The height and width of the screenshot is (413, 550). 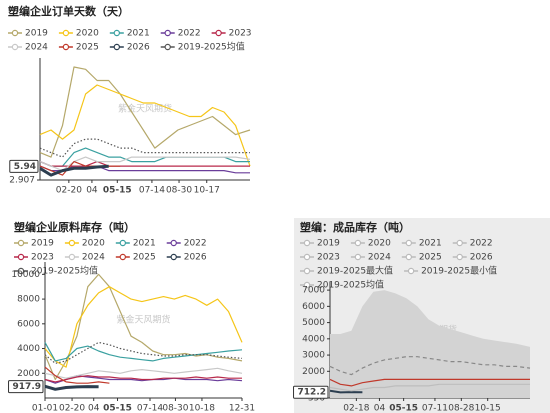 I want to click on x-tick-label: 07-11, so click(x=435, y=408).